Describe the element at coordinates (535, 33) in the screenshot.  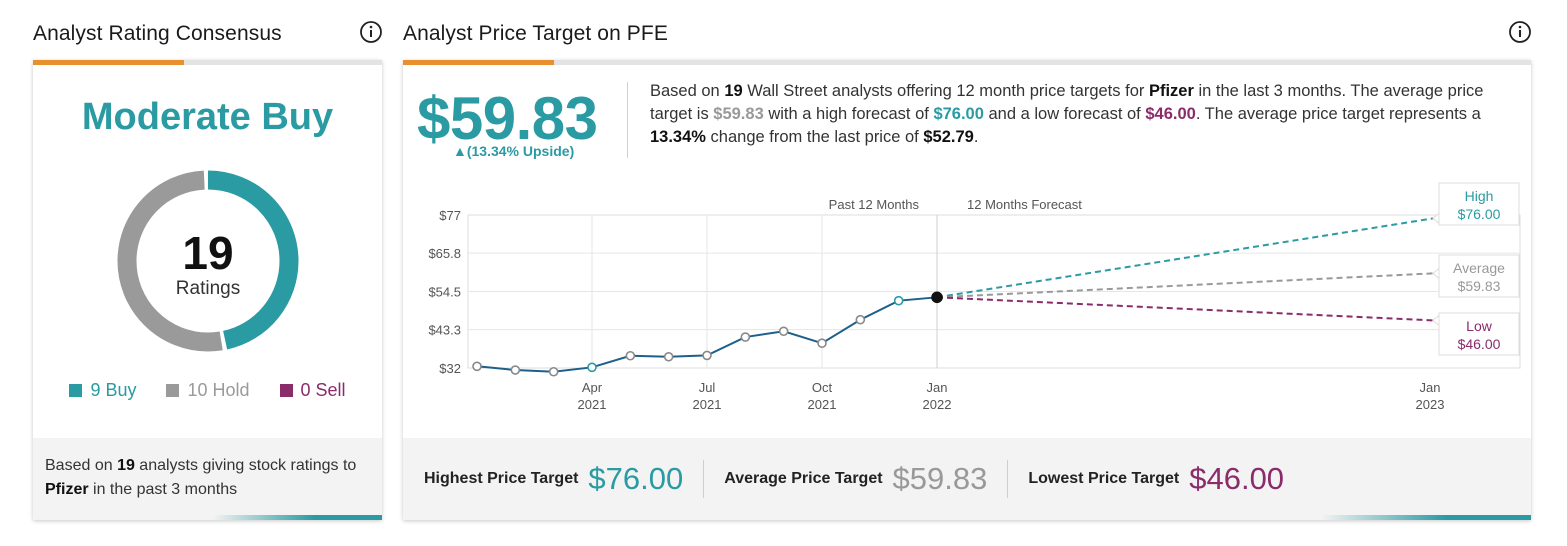
I see `price-panel-title: Analyst Price Target on PFE` at that location.